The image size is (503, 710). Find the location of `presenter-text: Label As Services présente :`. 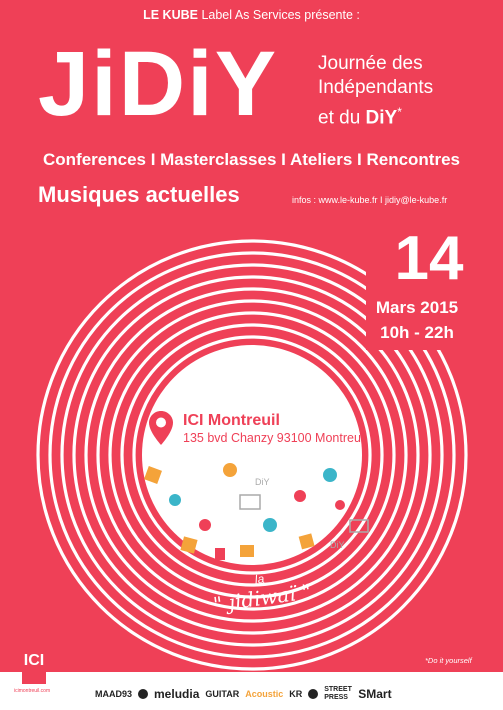

presenter-text: Label As Services présente : is located at coordinates (280, 15).